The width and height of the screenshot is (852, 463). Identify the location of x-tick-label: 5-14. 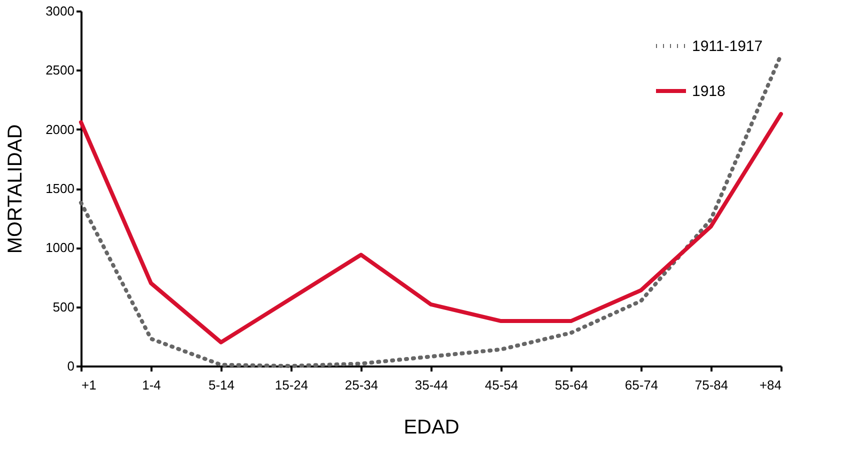
(221, 385).